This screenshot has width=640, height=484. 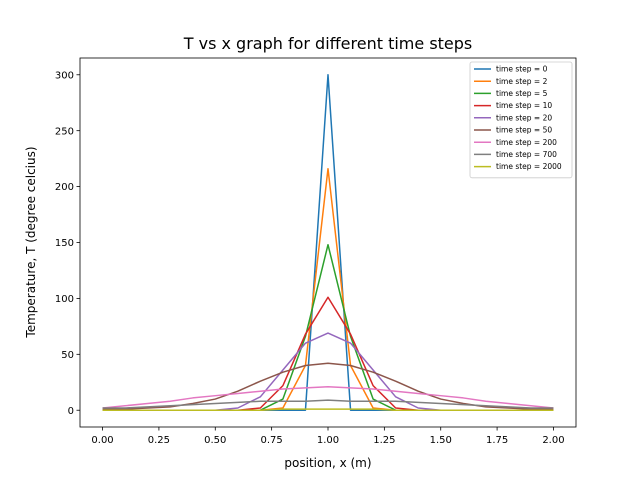 I want to click on y-axis-label: Temperature, T (degree celcius), so click(x=31, y=242).